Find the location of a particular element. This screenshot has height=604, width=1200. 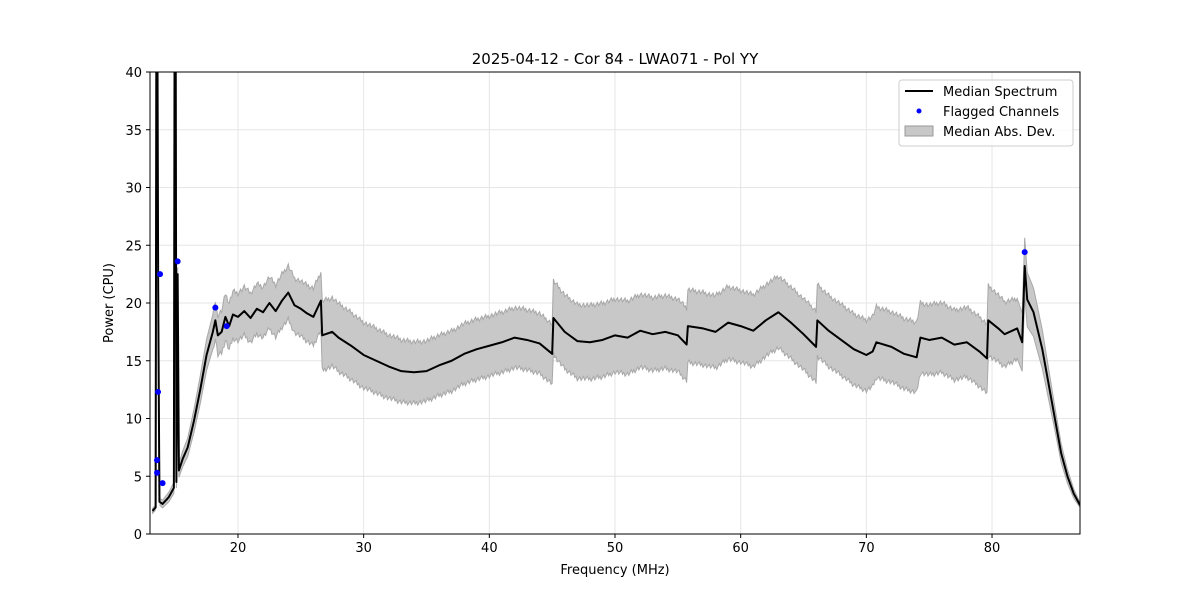

y-tick-label: 40 is located at coordinates (133, 73).